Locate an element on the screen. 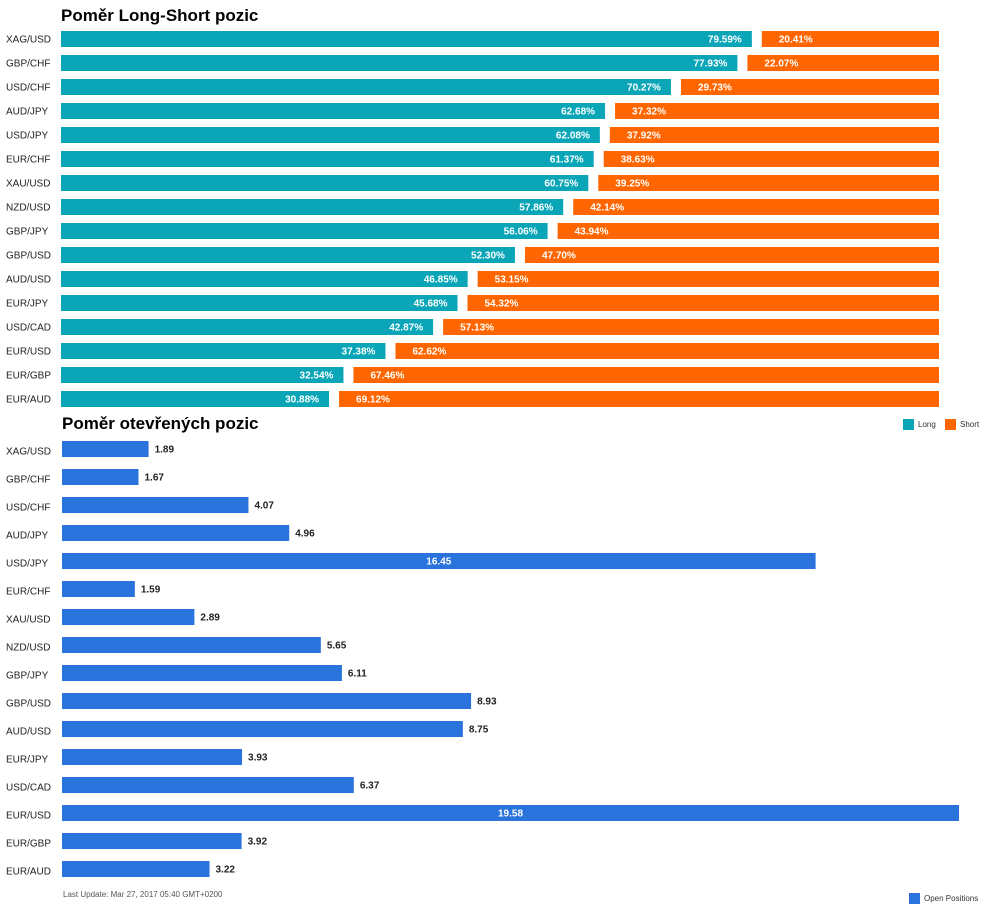 This screenshot has height=911, width=988. long-short-category-label: USD/JPY is located at coordinates (27, 136).